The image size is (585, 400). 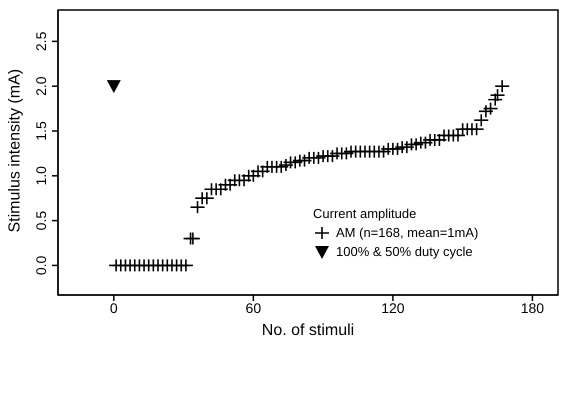 I want to click on legend-title: Current amplitude, so click(x=365, y=214).